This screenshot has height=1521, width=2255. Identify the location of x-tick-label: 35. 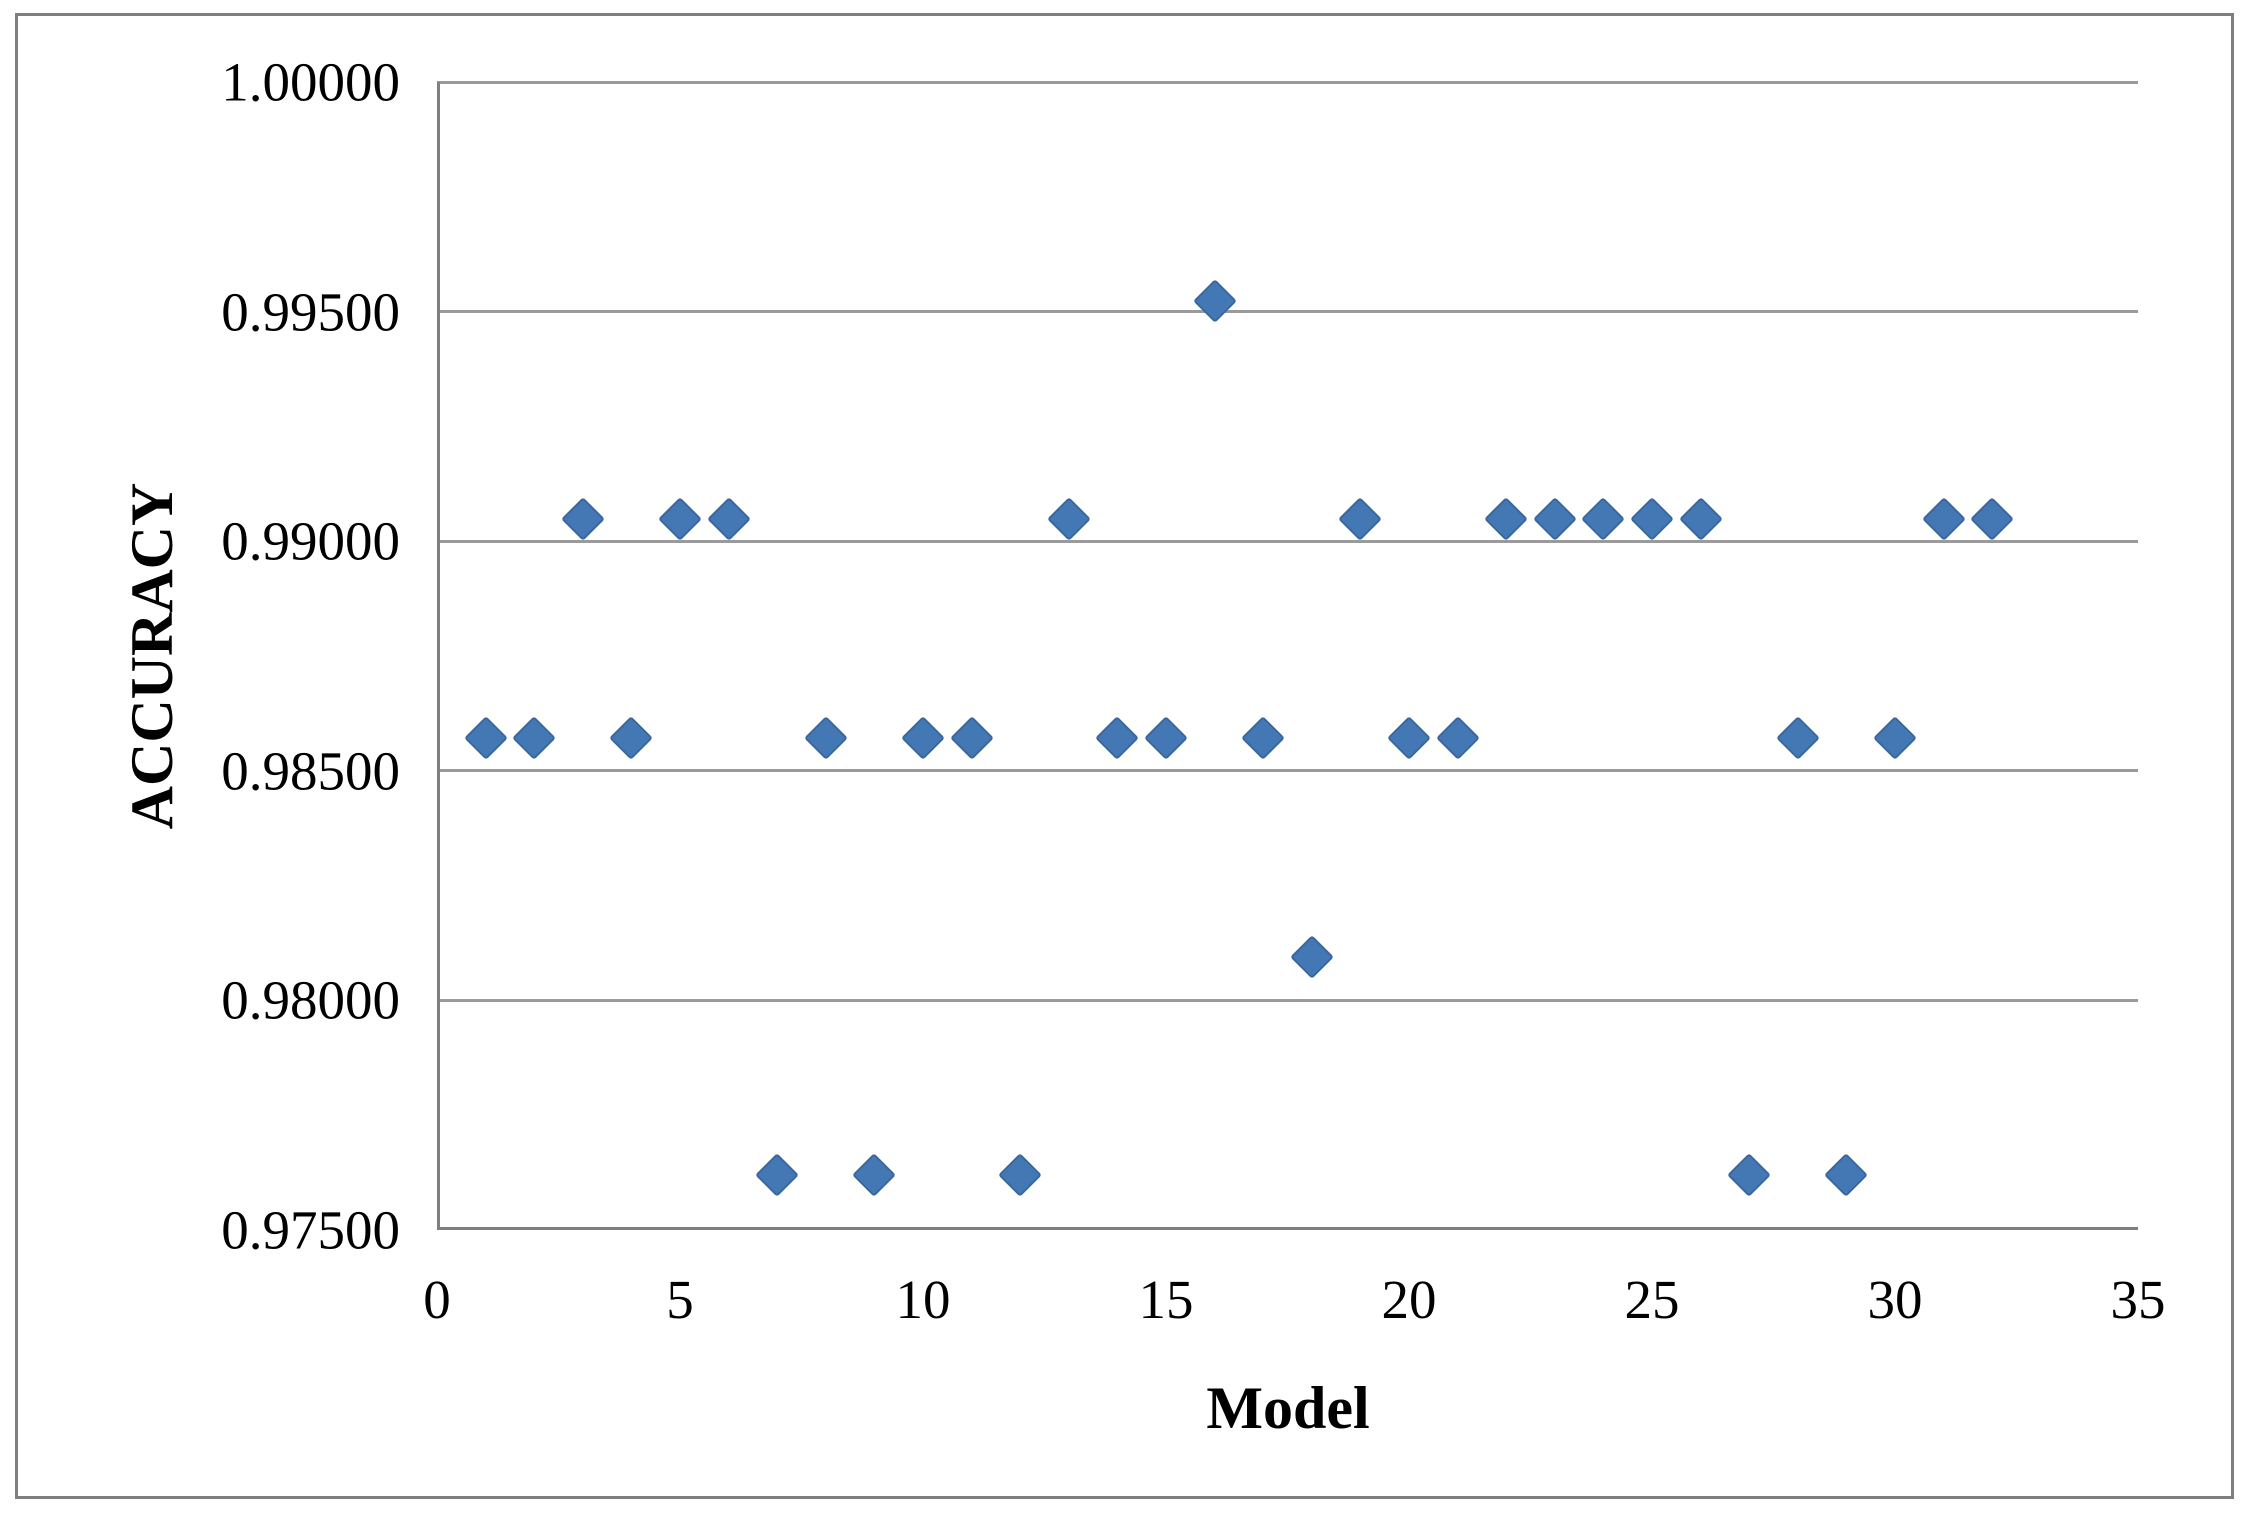
(2138, 1299).